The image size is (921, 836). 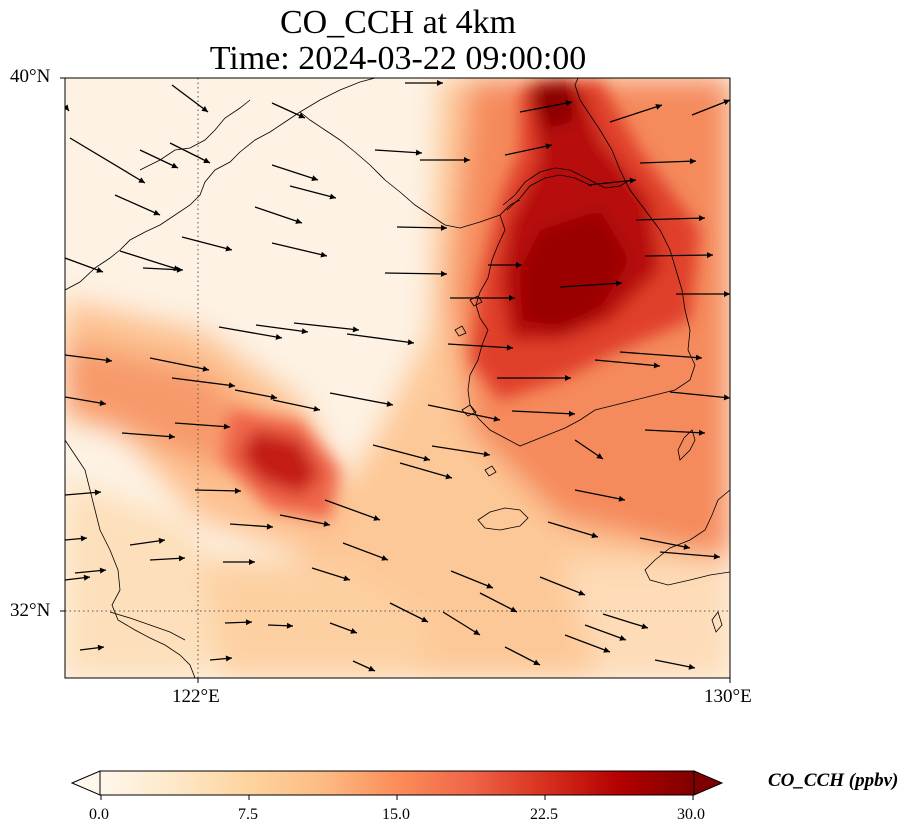 What do you see at coordinates (85, 783) in the screenshot?
I see `colorbar-extend-low` at bounding box center [85, 783].